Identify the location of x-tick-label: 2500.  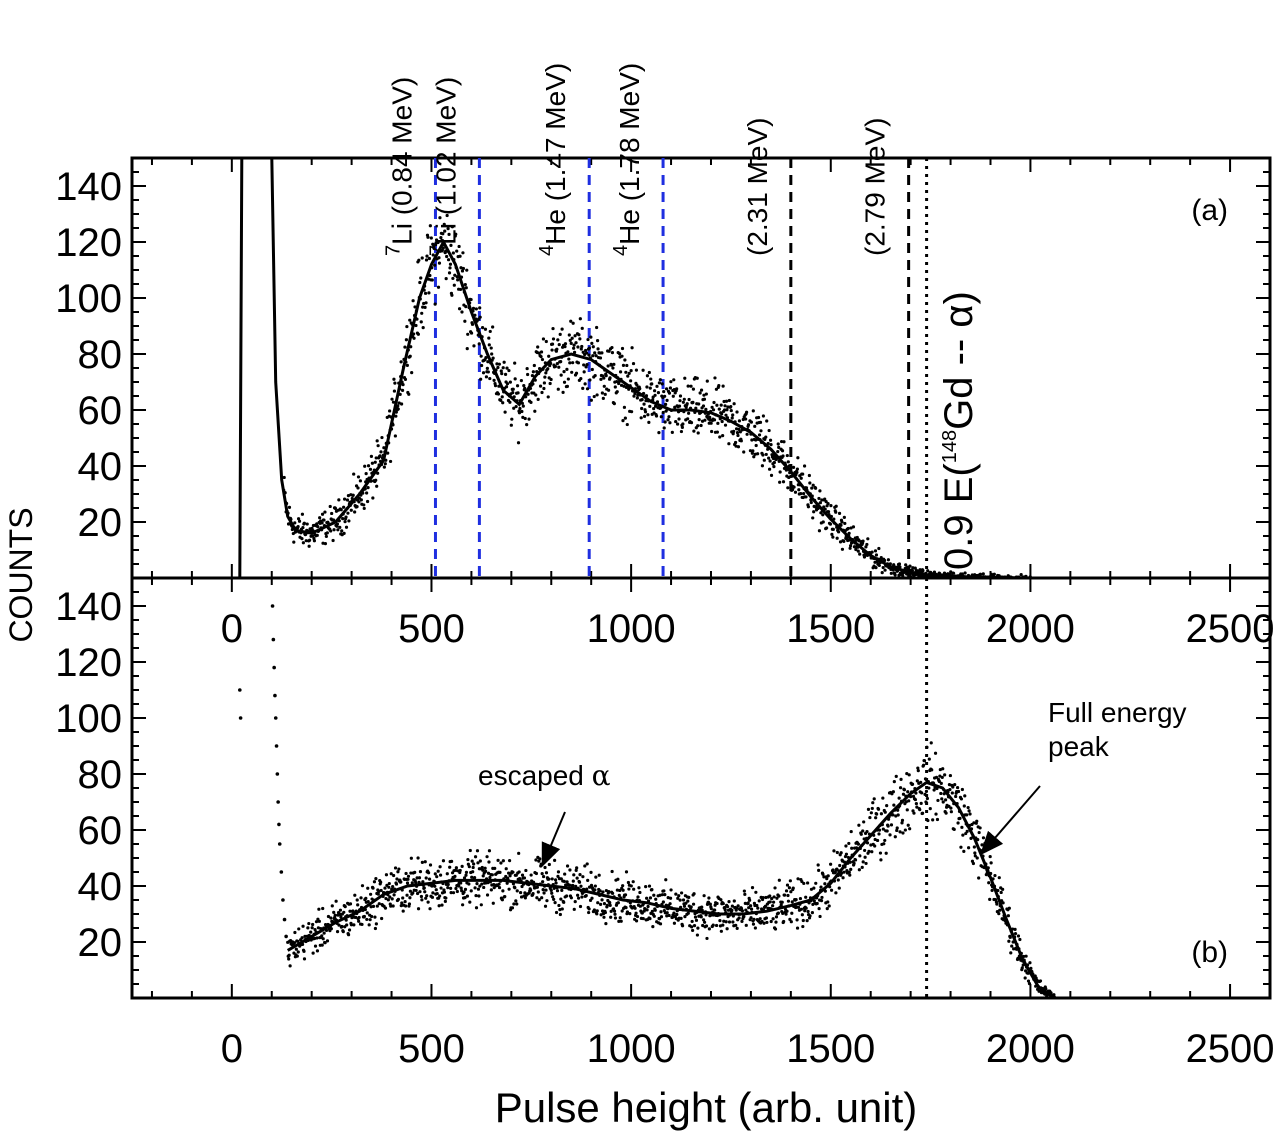
(1230, 629).